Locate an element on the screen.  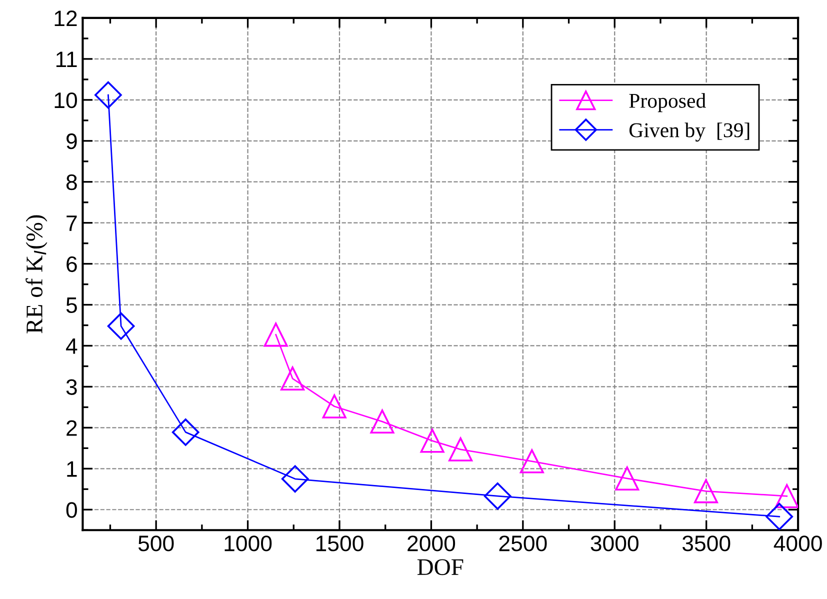
y-tick-label: 3 is located at coordinates (71, 387).